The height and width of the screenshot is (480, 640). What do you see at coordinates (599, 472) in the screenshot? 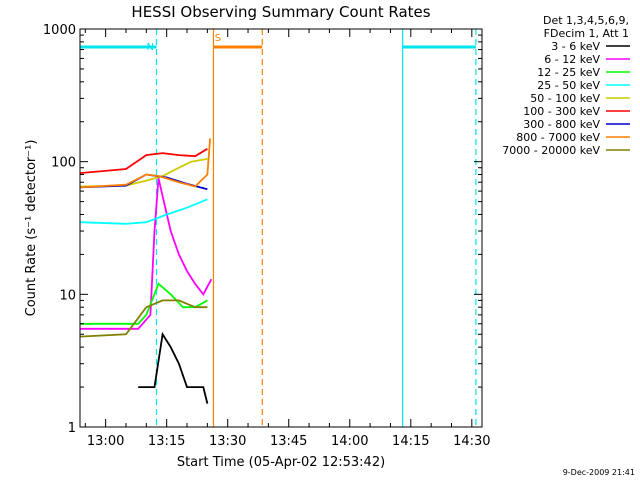
I see `footer-date: 9-Dec-2009 21:41` at bounding box center [599, 472].